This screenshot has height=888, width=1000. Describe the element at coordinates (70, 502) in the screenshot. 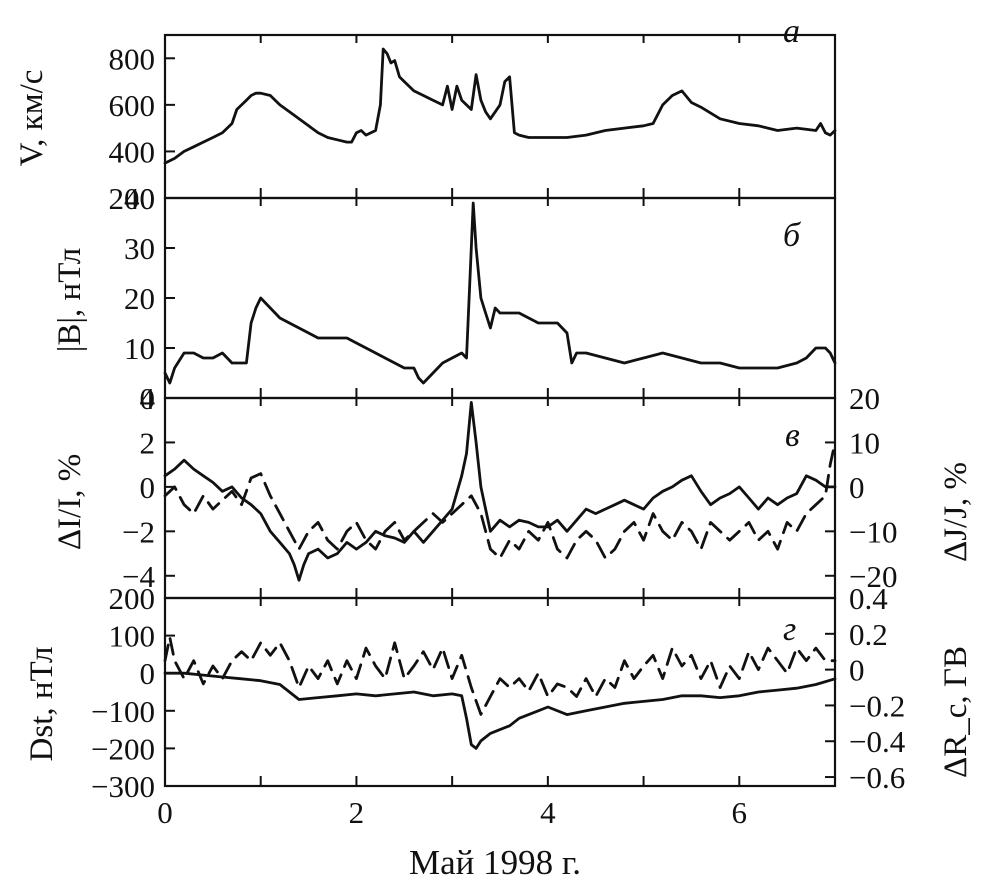

I see `panel-c-y-axis-label-left: ΔI/I, %` at that location.